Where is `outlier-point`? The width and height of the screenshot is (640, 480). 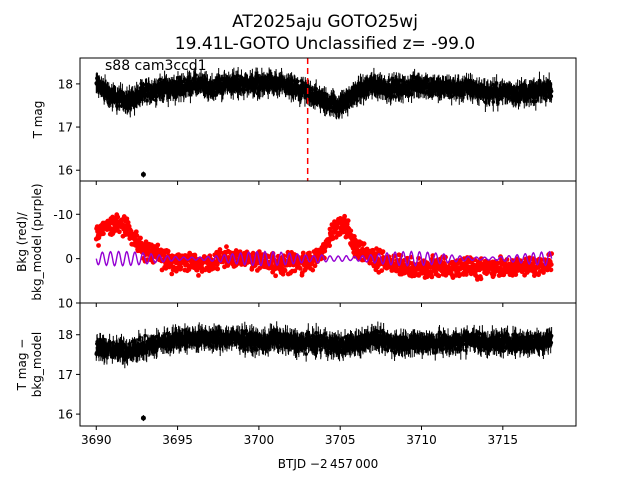
outlier-point is located at coordinates (143, 175).